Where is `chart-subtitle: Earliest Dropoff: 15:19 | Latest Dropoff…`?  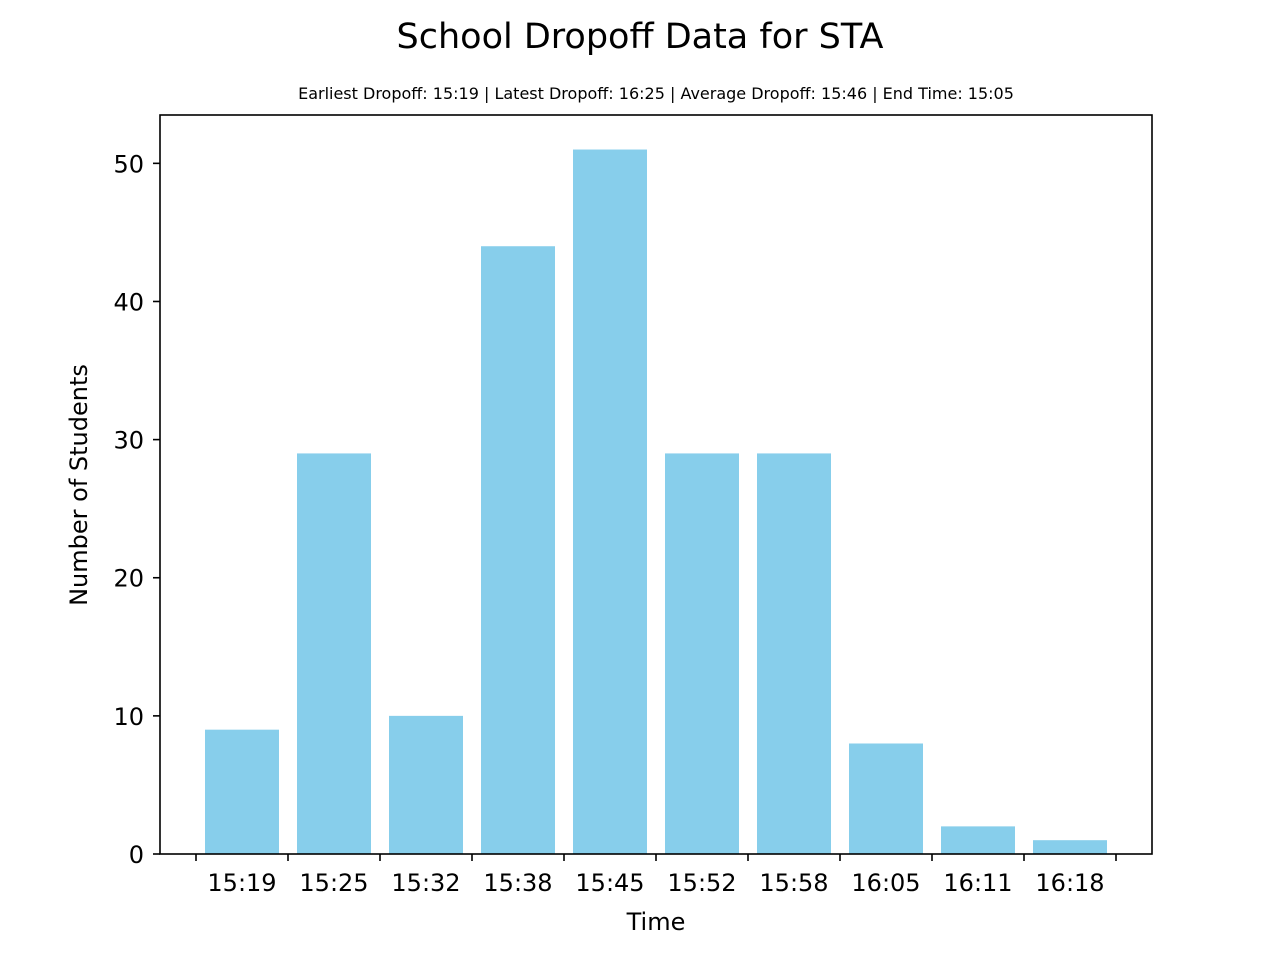
chart-subtitle: Earliest Dropoff: 15:19 | Latest Dropoff… is located at coordinates (656, 93).